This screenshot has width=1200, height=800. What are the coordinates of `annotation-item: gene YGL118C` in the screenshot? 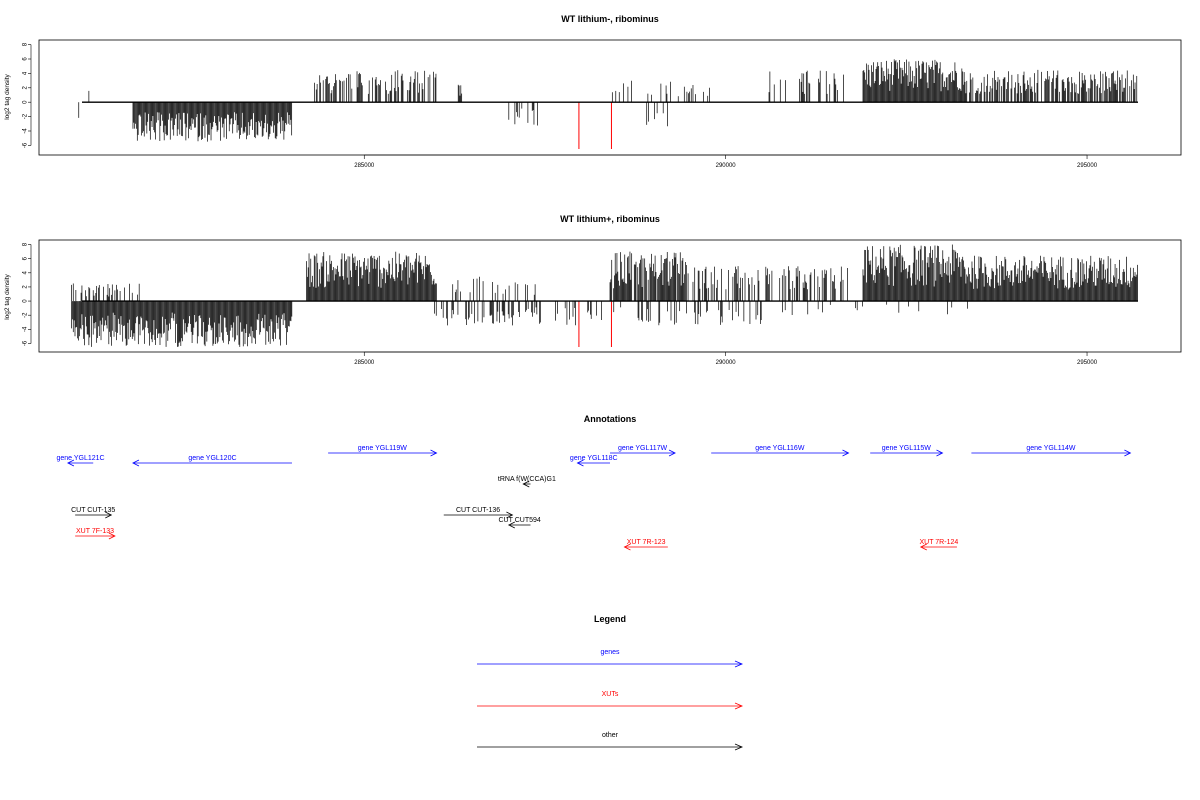 It's located at (594, 461).